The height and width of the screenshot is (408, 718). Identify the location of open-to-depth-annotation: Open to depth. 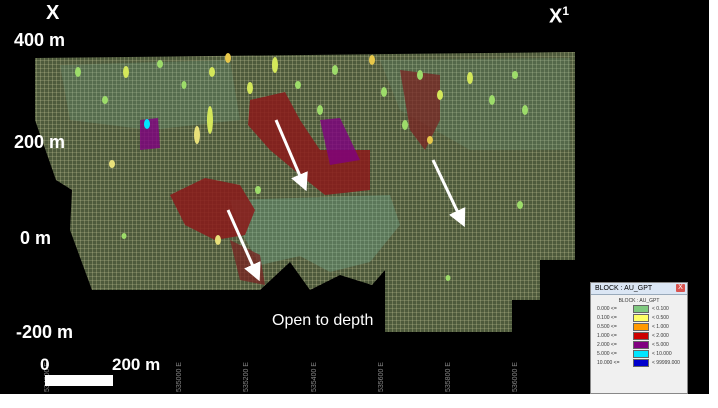
(323, 320).